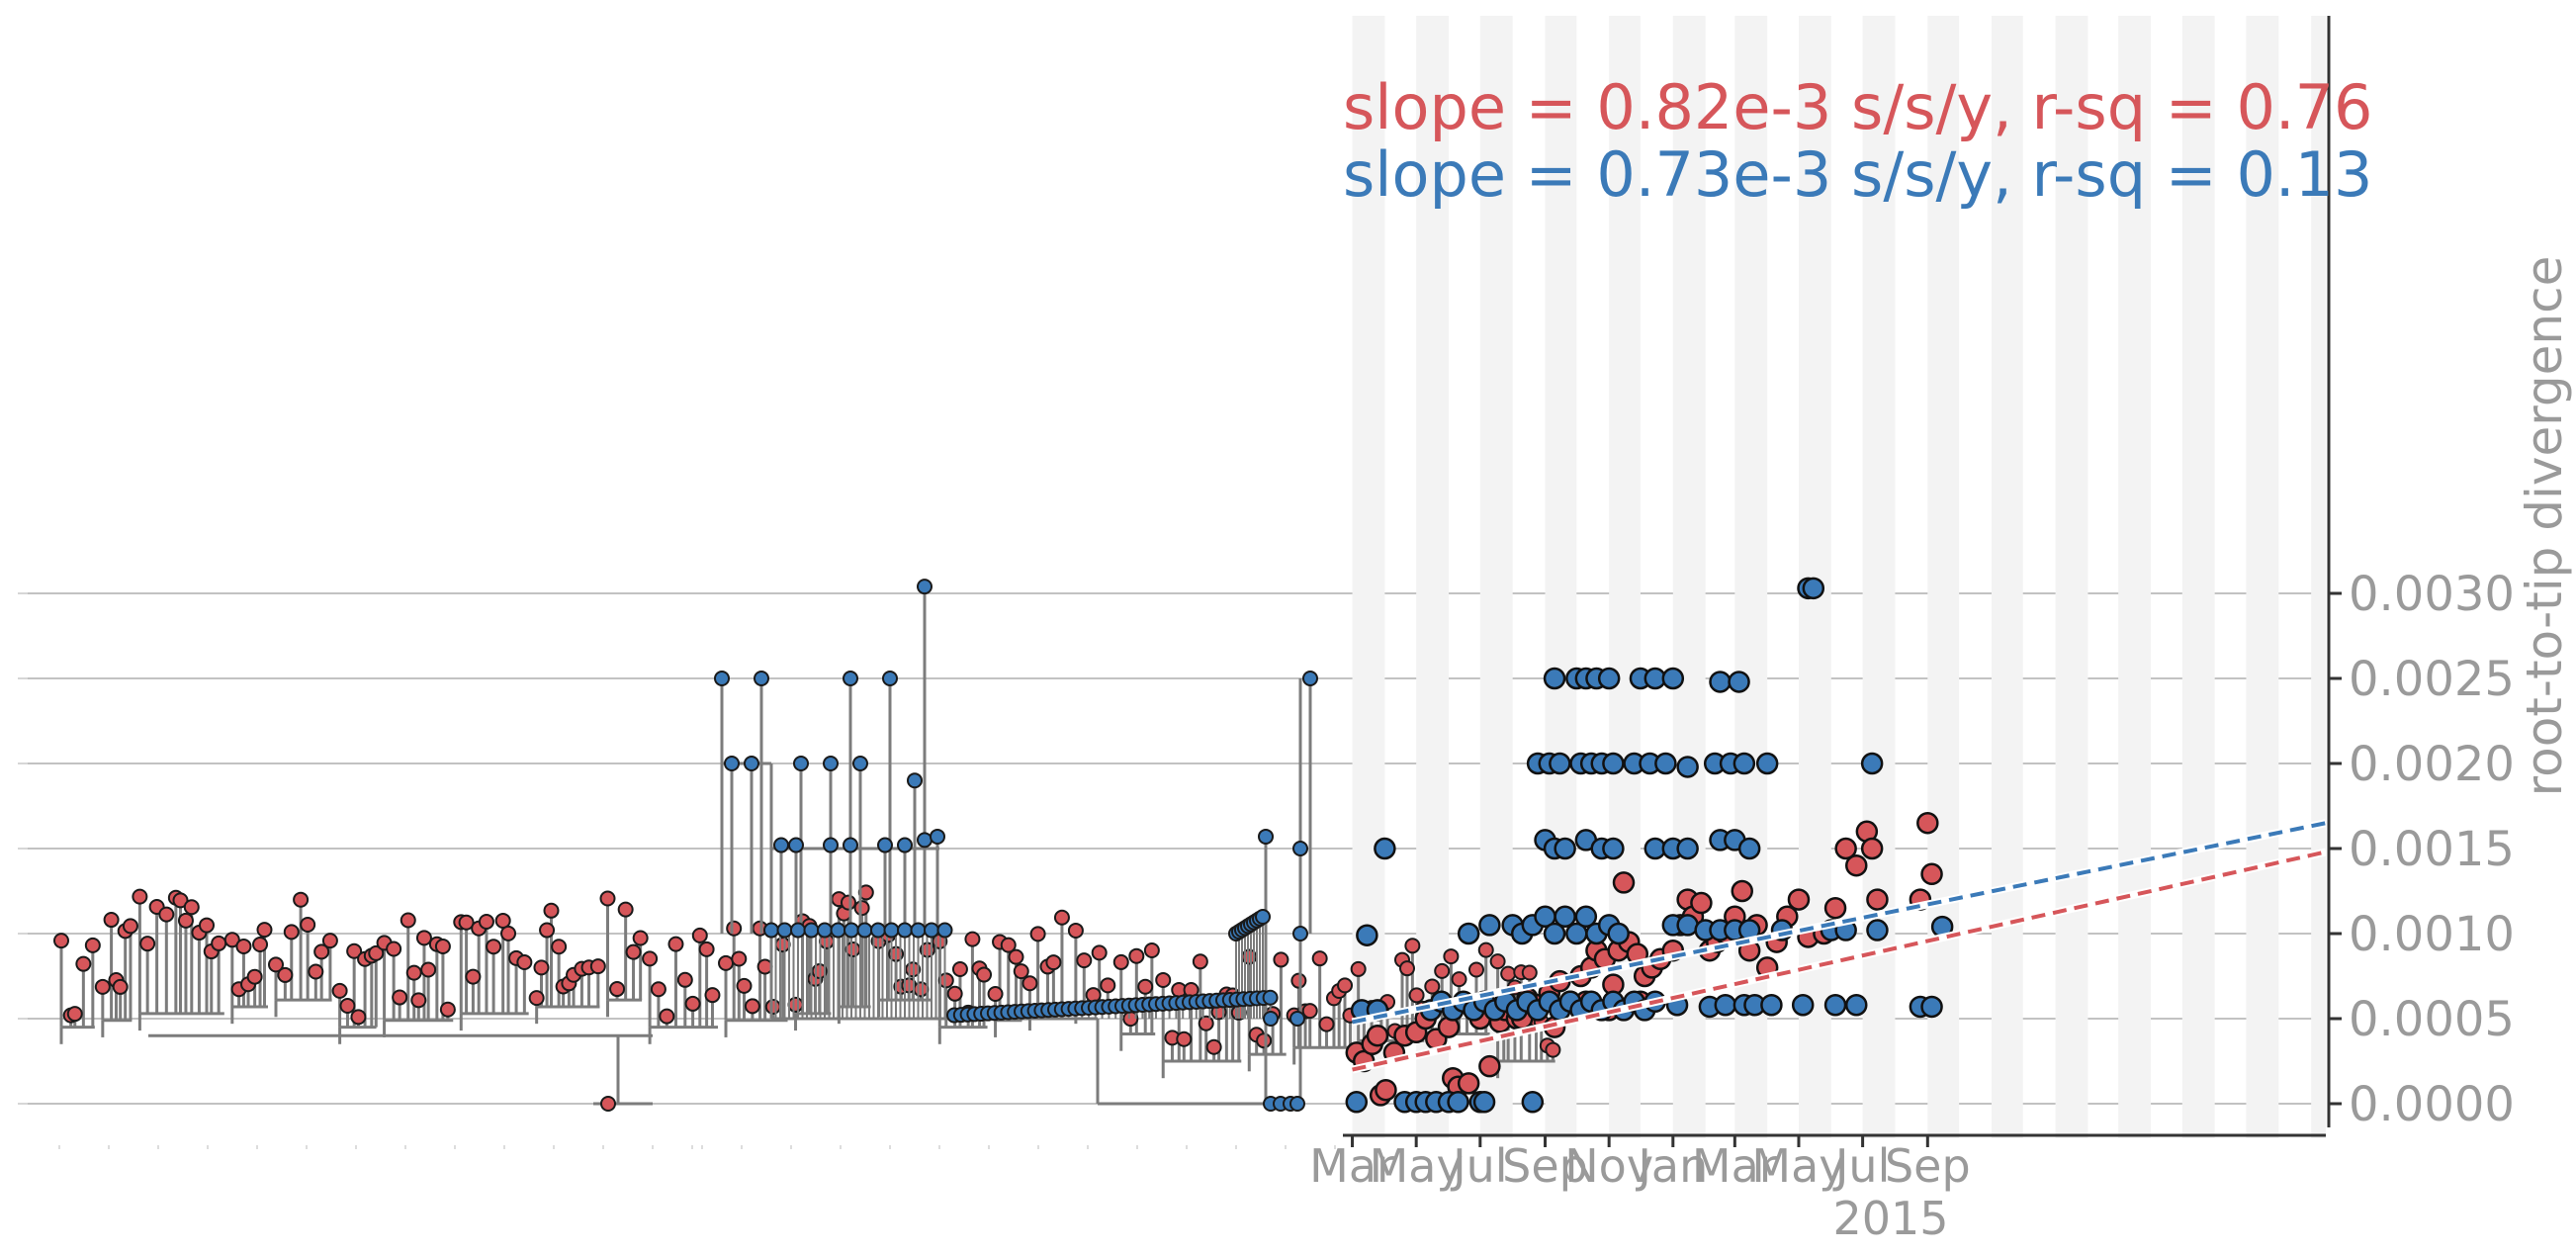  What do you see at coordinates (1013, 864) in the screenshot?
I see `blue-phylogenetic-tree` at bounding box center [1013, 864].